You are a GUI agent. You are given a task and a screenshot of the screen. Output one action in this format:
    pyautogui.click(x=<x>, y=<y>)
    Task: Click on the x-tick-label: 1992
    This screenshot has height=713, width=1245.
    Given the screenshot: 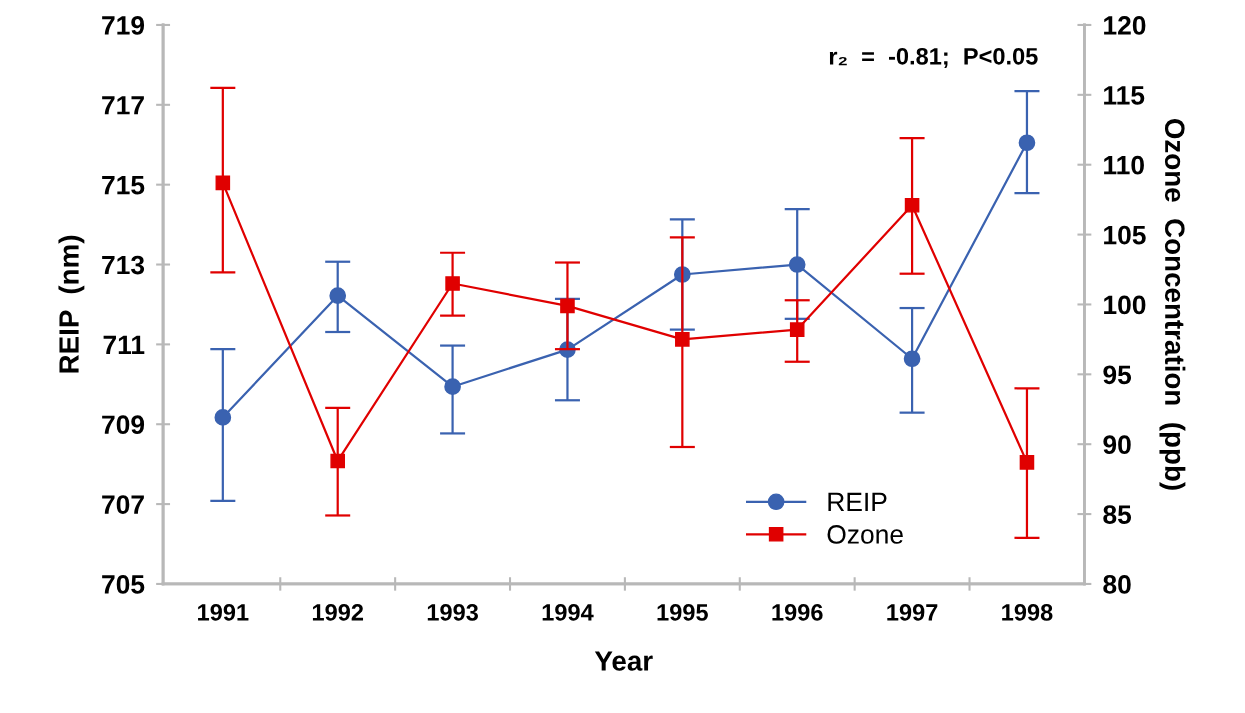 What is the action you would take?
    pyautogui.click(x=338, y=612)
    